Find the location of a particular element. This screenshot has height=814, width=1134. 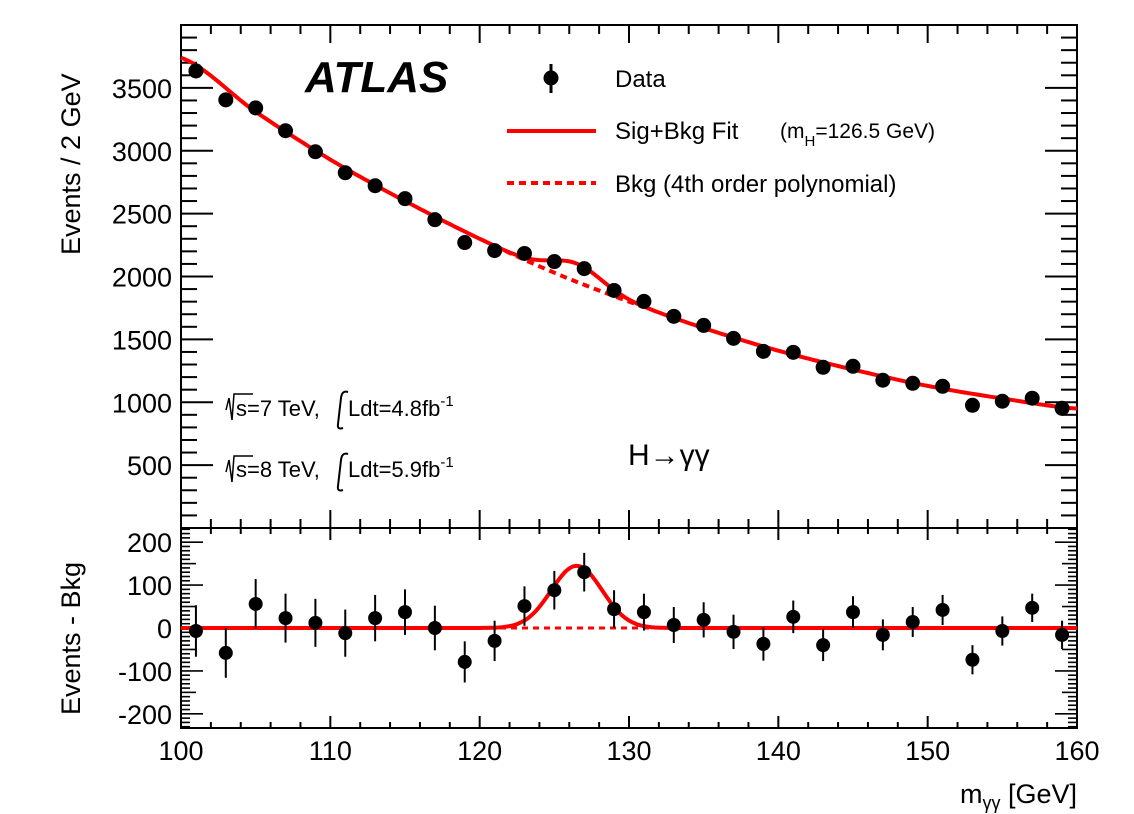

y-tick-label-residual: 100 is located at coordinates (149, 586).